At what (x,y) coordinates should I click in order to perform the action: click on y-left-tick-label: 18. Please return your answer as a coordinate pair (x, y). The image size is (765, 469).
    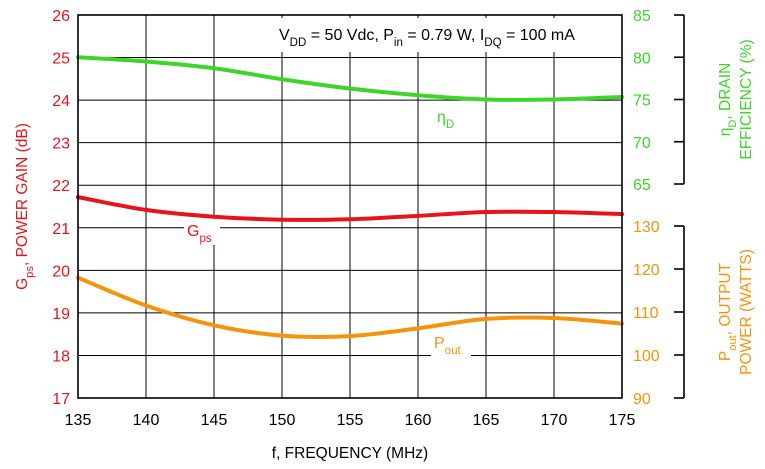
    Looking at the image, I should click on (61, 356).